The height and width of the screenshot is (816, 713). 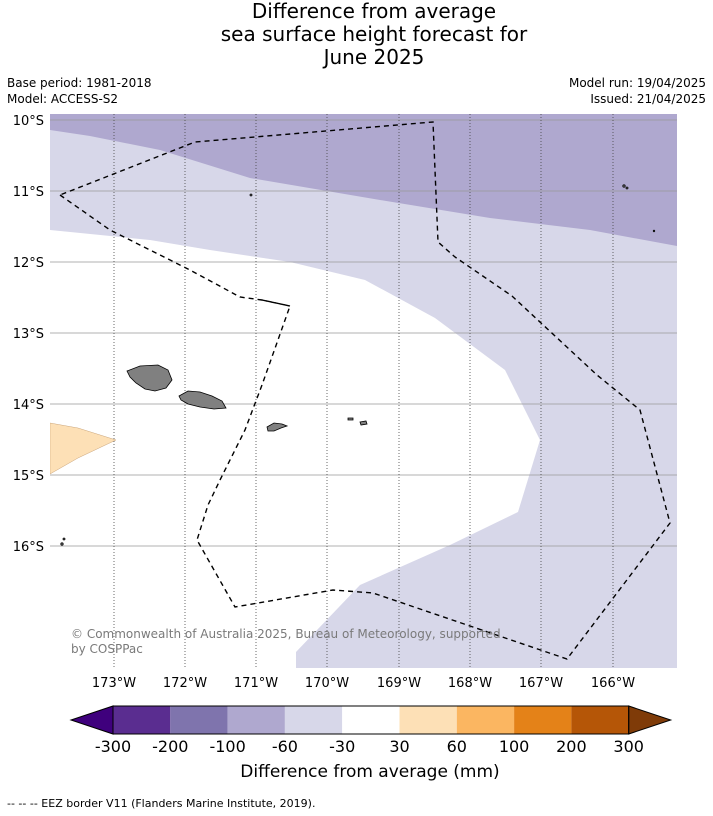 What do you see at coordinates (28, 405) in the screenshot?
I see `lat-label: 14°S` at bounding box center [28, 405].